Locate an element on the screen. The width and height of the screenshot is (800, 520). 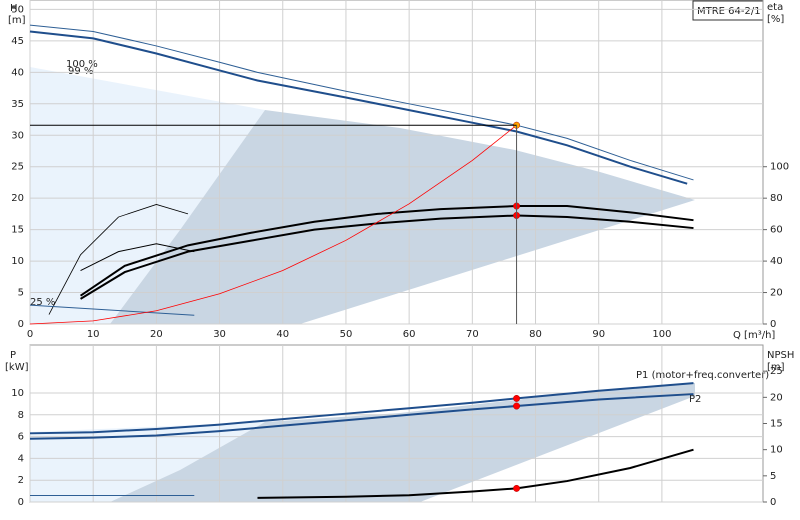
y-tick-label: 20 is located at coordinates (17, 198).